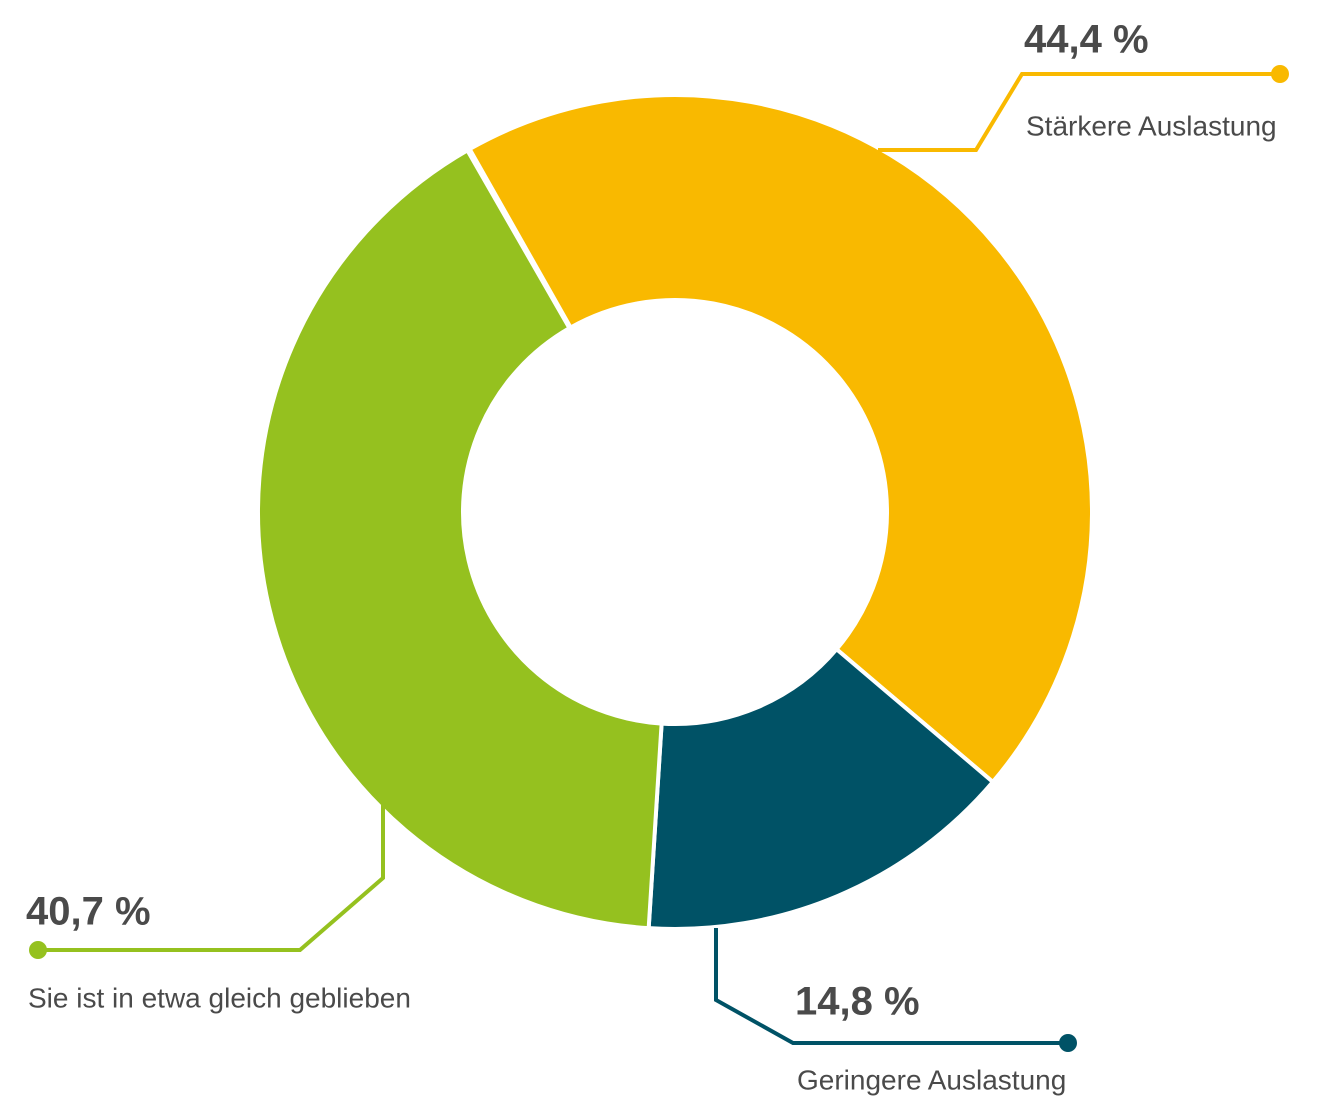 The image size is (1326, 1107). Describe the element at coordinates (1086, 40) in the screenshot. I see `value-label: 44,4 %` at that location.